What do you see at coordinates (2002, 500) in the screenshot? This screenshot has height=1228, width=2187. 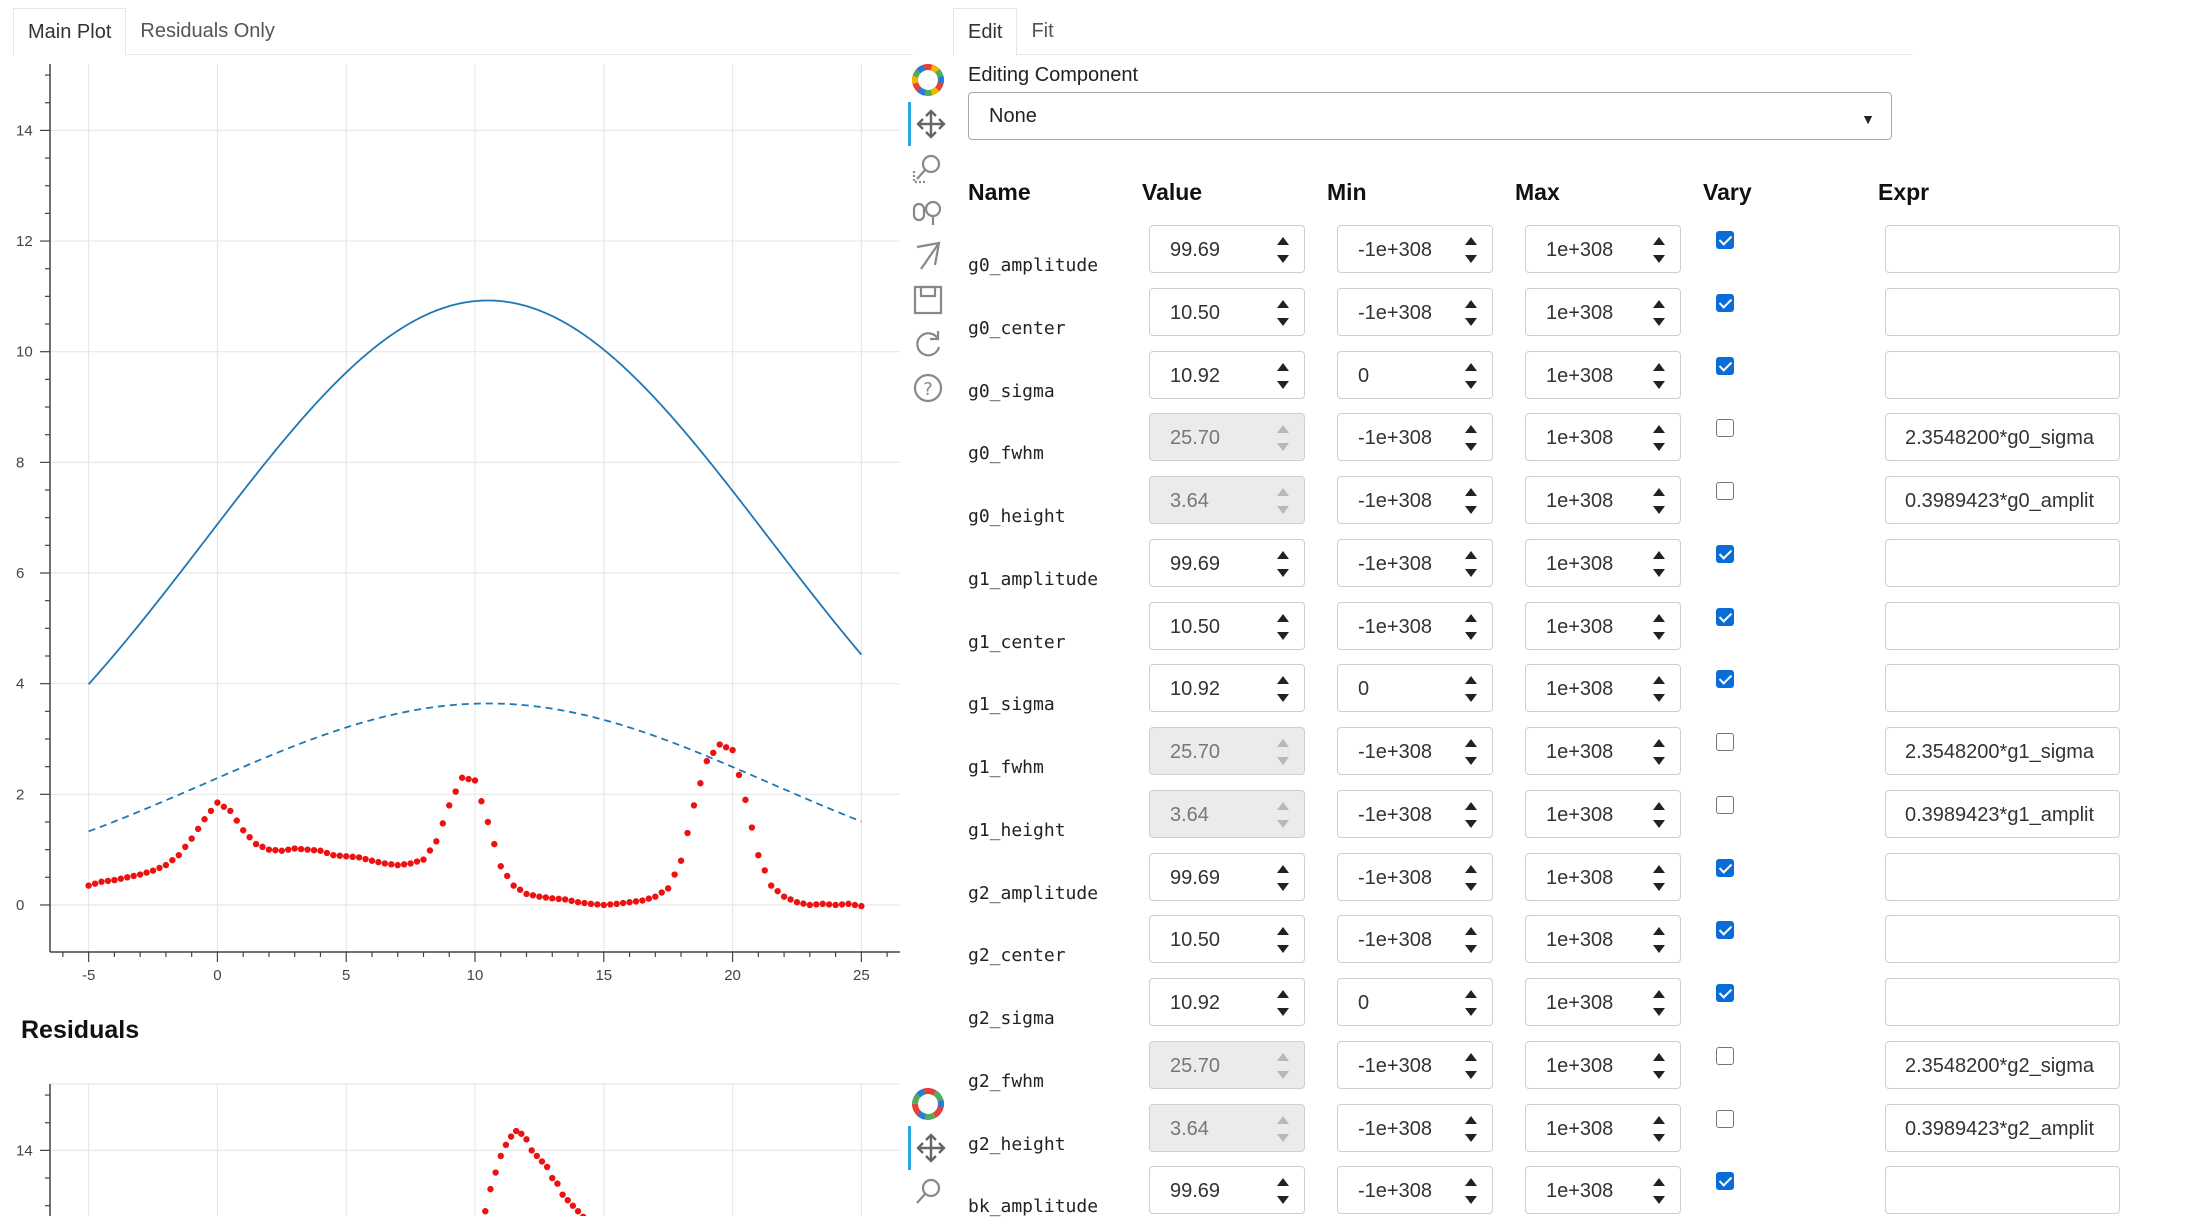 I see `expr-input: 0.3989423*g0_amplit` at bounding box center [2002, 500].